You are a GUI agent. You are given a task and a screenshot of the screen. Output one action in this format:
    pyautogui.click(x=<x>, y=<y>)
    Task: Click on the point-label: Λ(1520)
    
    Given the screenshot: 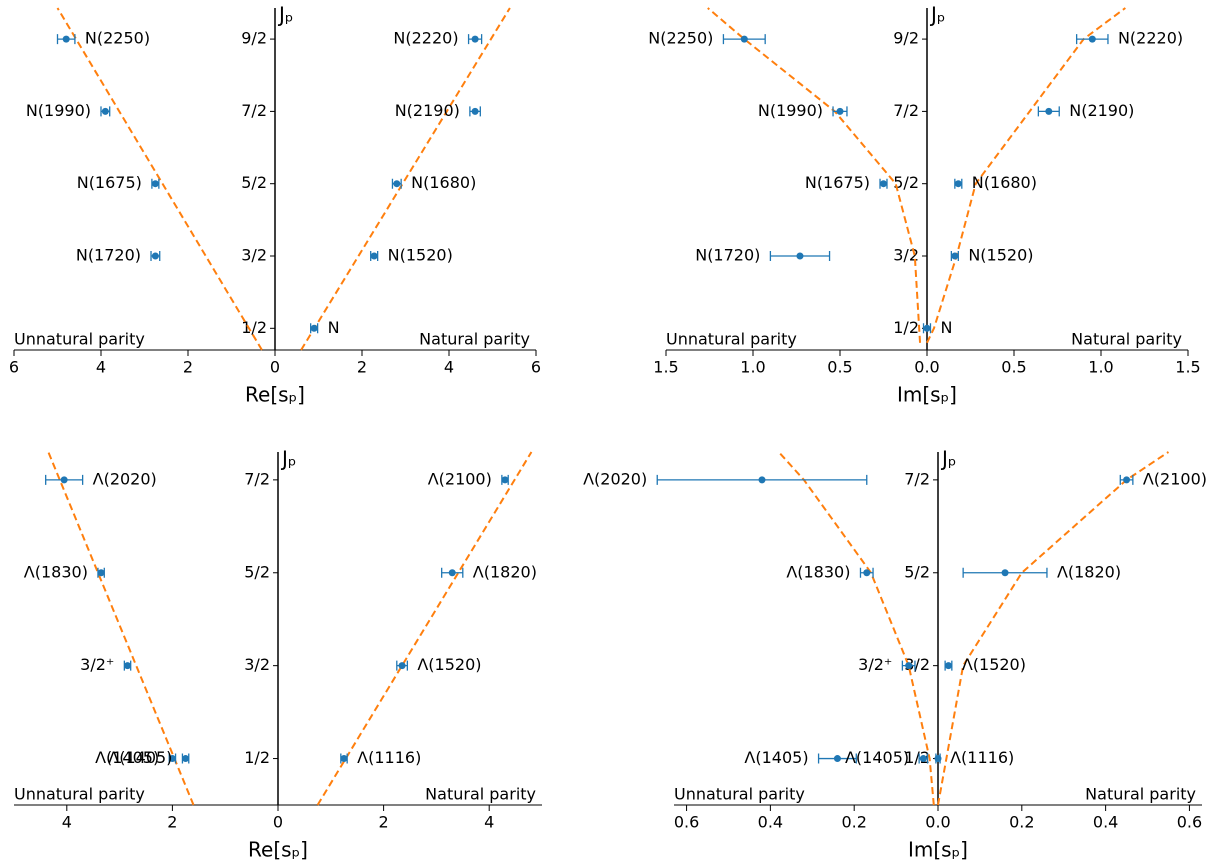 What is the action you would take?
    pyautogui.click(x=449, y=664)
    